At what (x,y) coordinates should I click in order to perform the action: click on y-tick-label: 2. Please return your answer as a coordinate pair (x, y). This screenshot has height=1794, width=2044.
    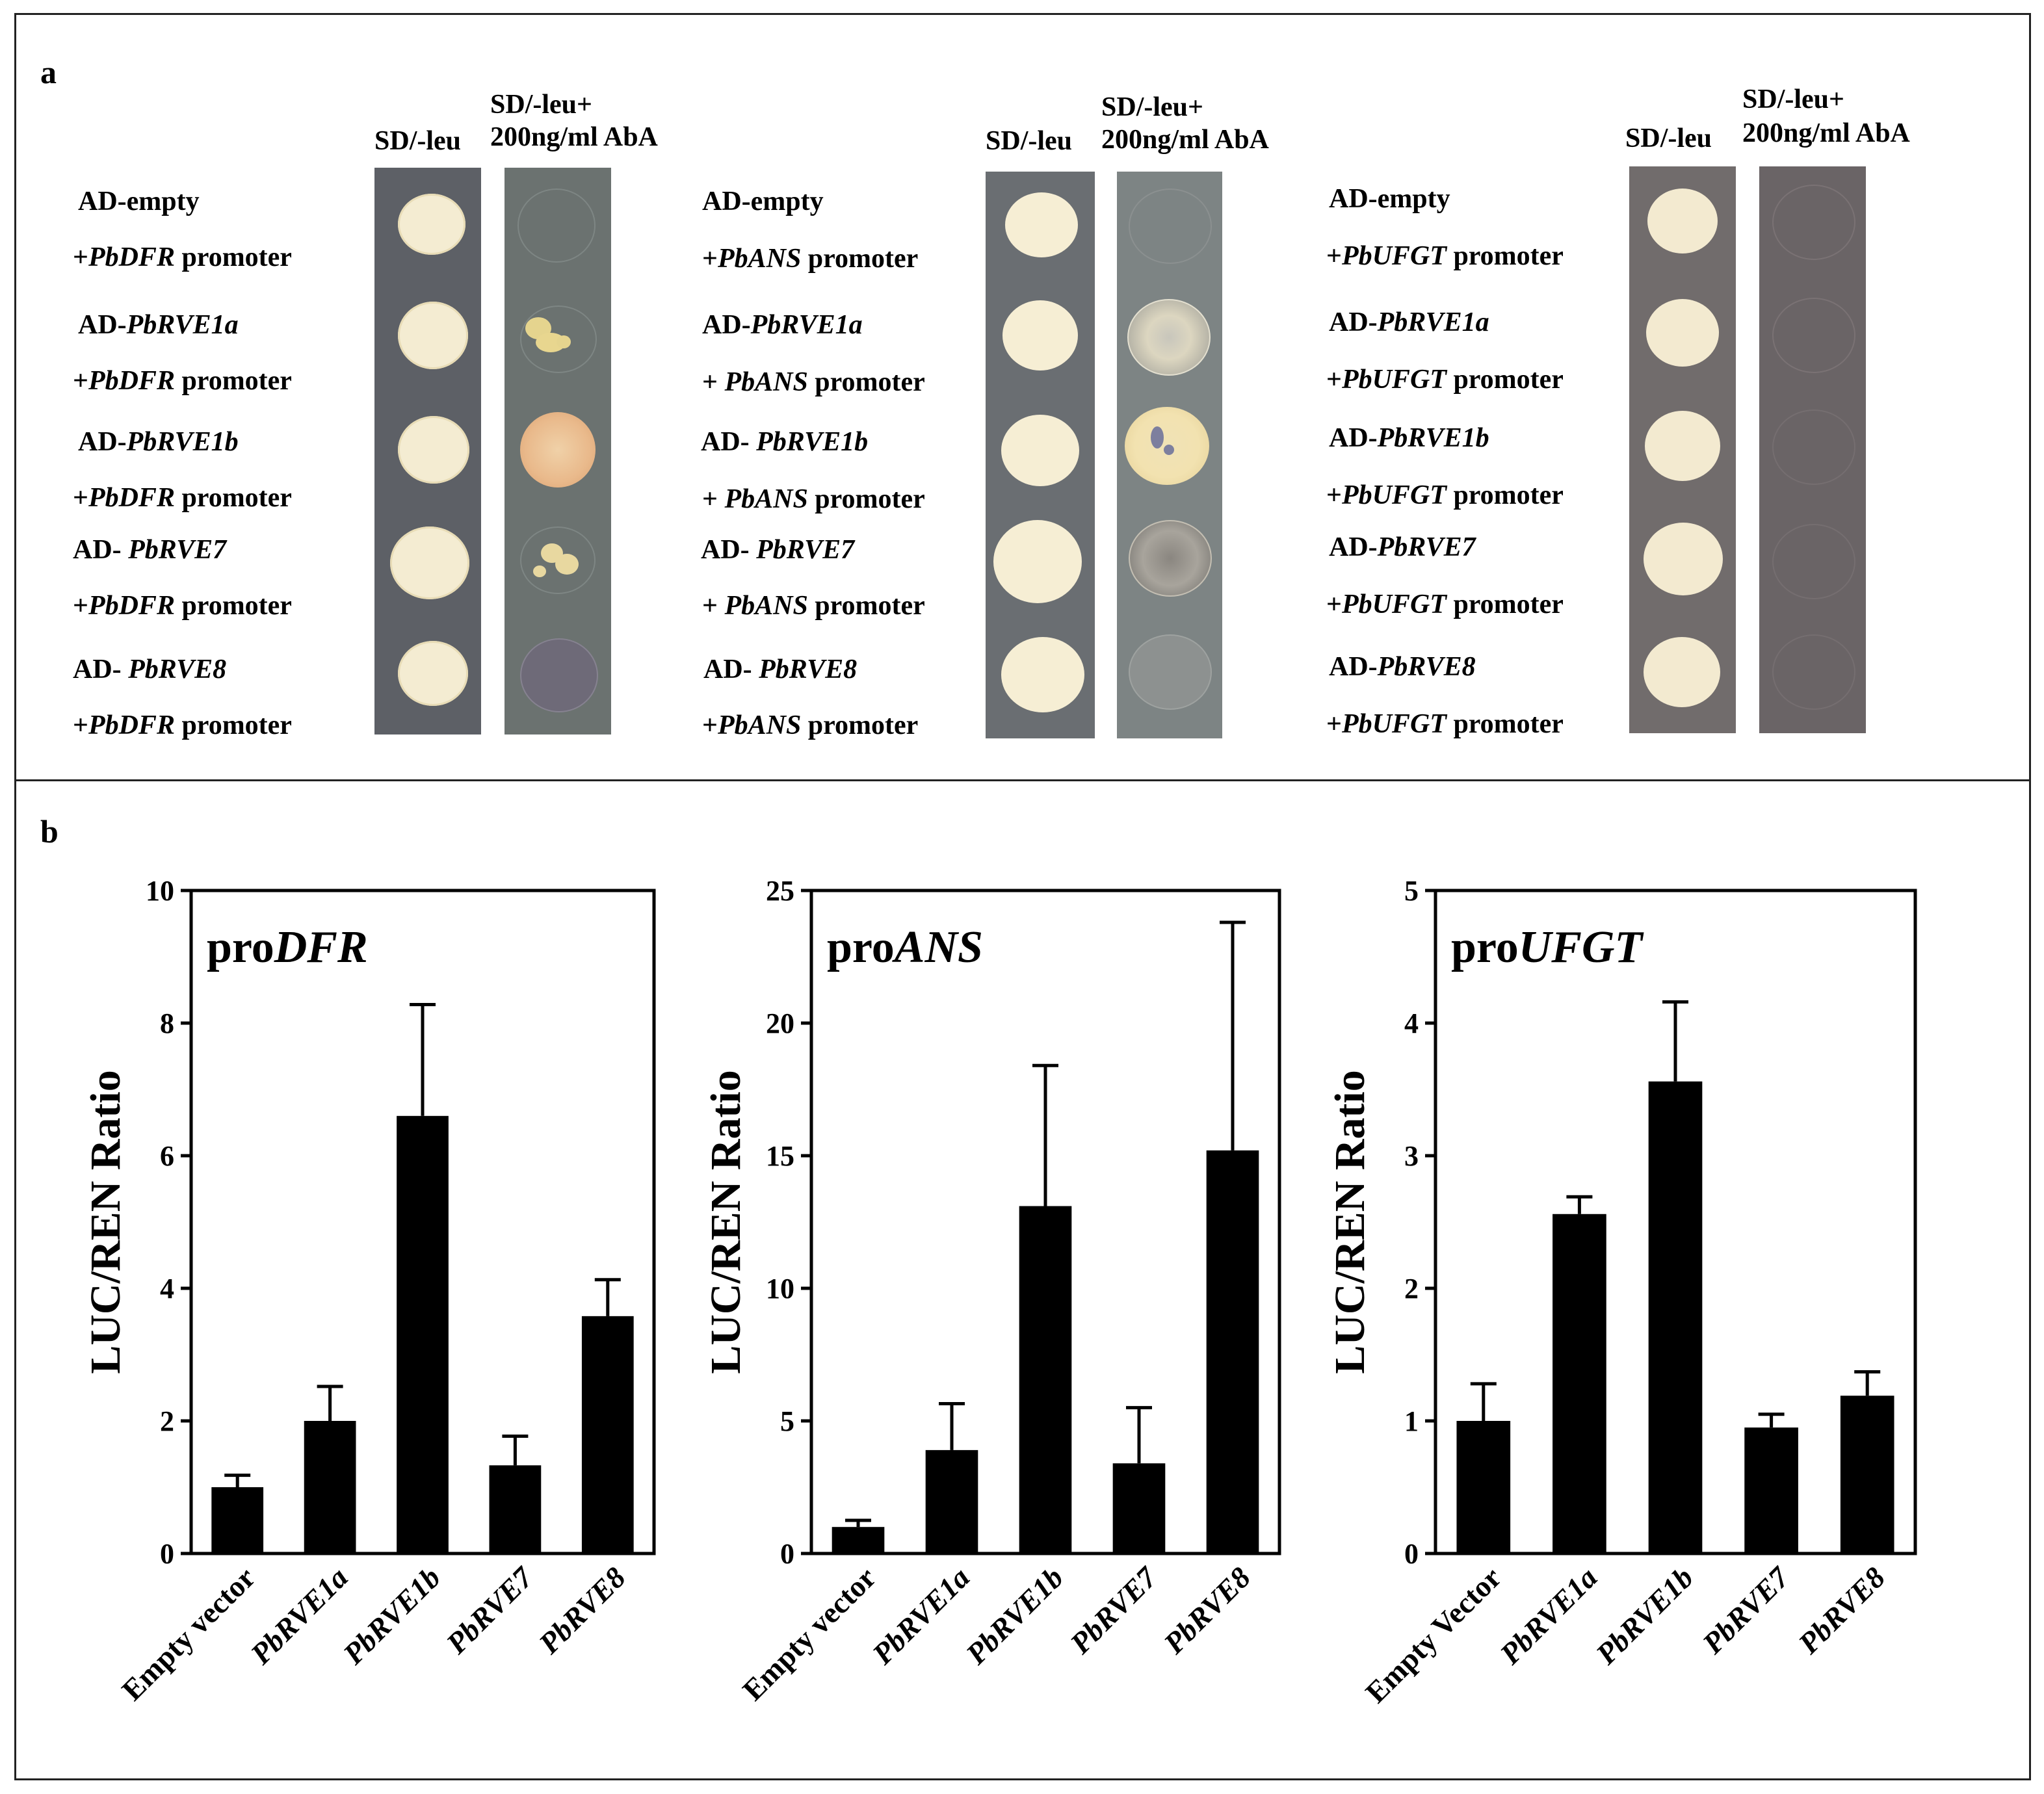
    Looking at the image, I should click on (167, 1421).